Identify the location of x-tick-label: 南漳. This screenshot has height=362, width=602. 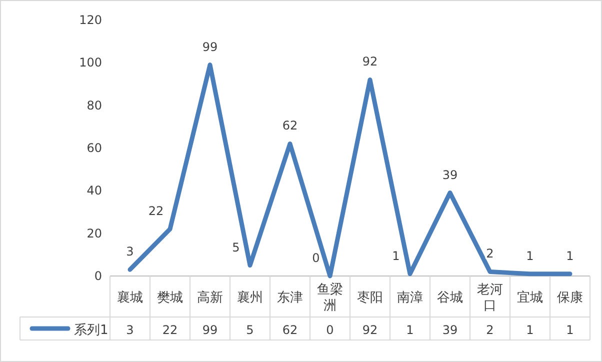
(410, 298).